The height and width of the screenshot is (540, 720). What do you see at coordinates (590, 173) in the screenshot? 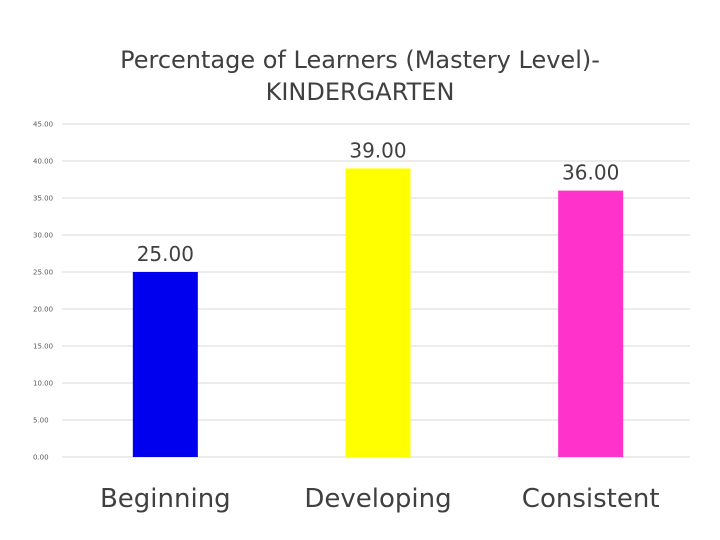
I see `data-label: 36.00` at bounding box center [590, 173].